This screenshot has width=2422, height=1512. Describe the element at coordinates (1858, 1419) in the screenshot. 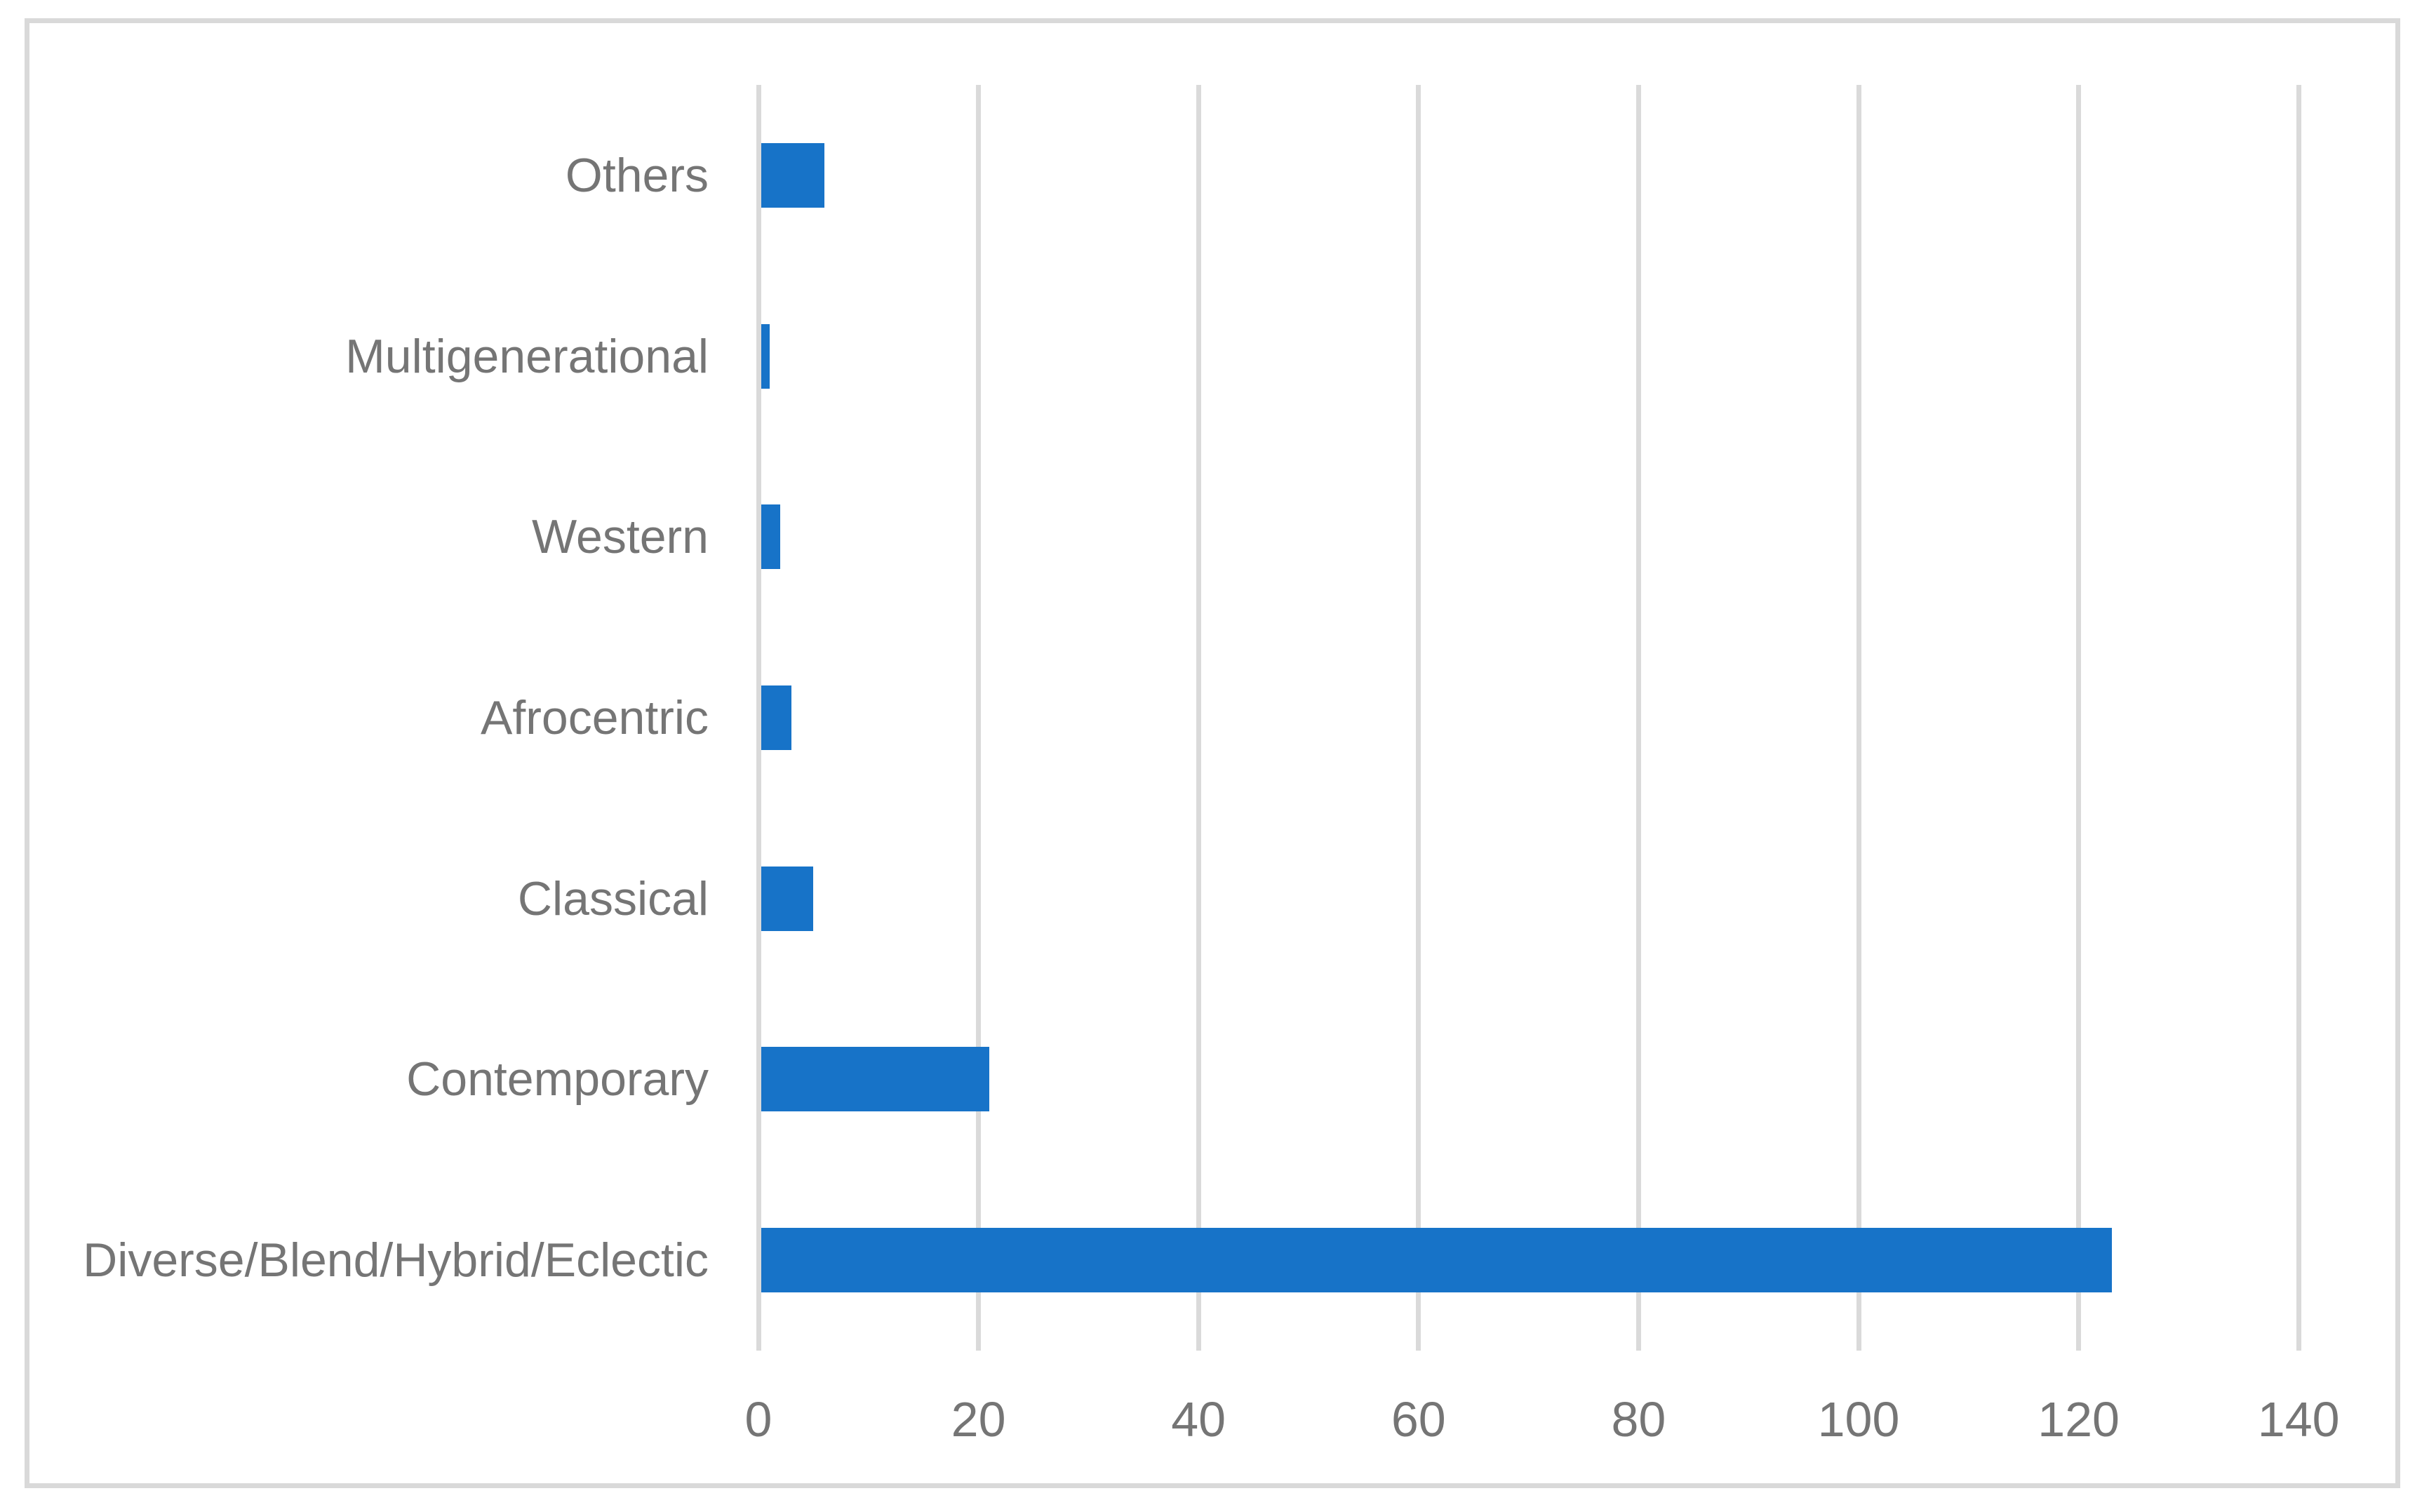

I see `x-axis-tick-label-100: 100` at that location.